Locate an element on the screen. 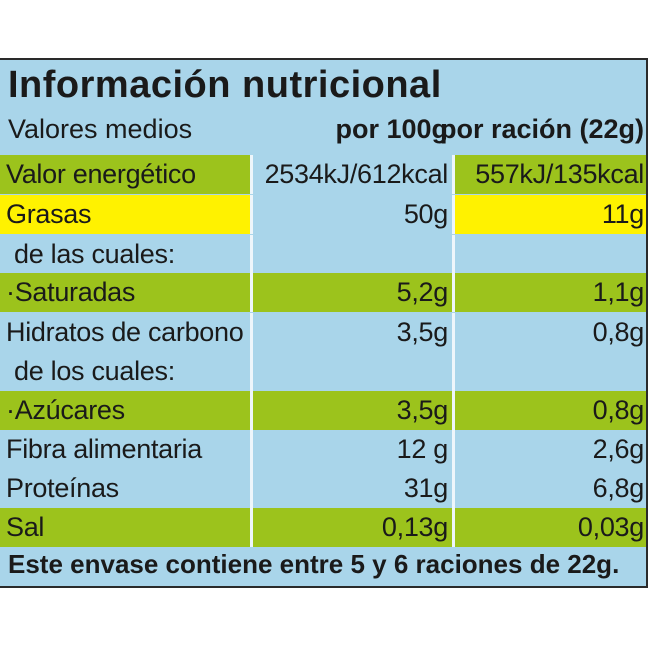 The image size is (650, 650). nutrient-label: Valor energético is located at coordinates (125, 174).